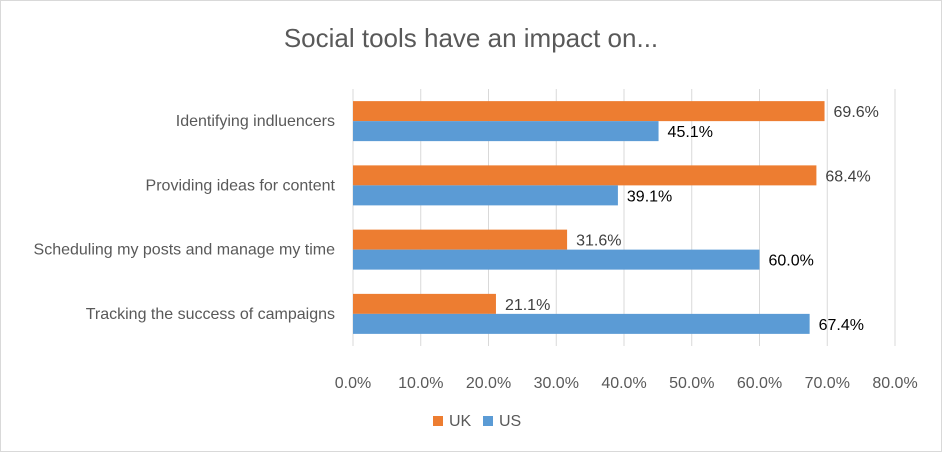  Describe the element at coordinates (438, 421) in the screenshot. I see `legend-swatch-uk` at that location.